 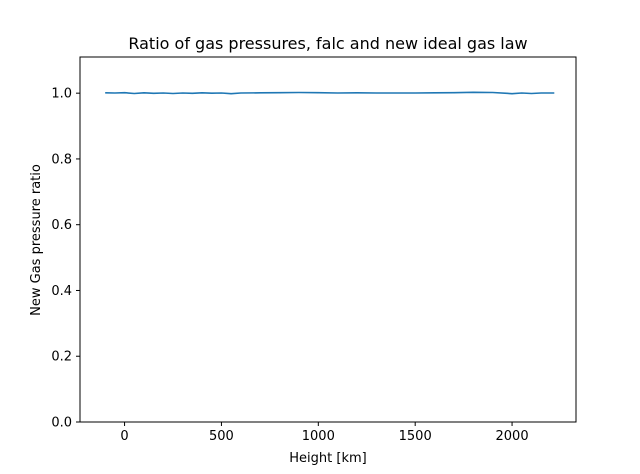 I want to click on y-tick-label: 0.8, so click(x=61, y=159).